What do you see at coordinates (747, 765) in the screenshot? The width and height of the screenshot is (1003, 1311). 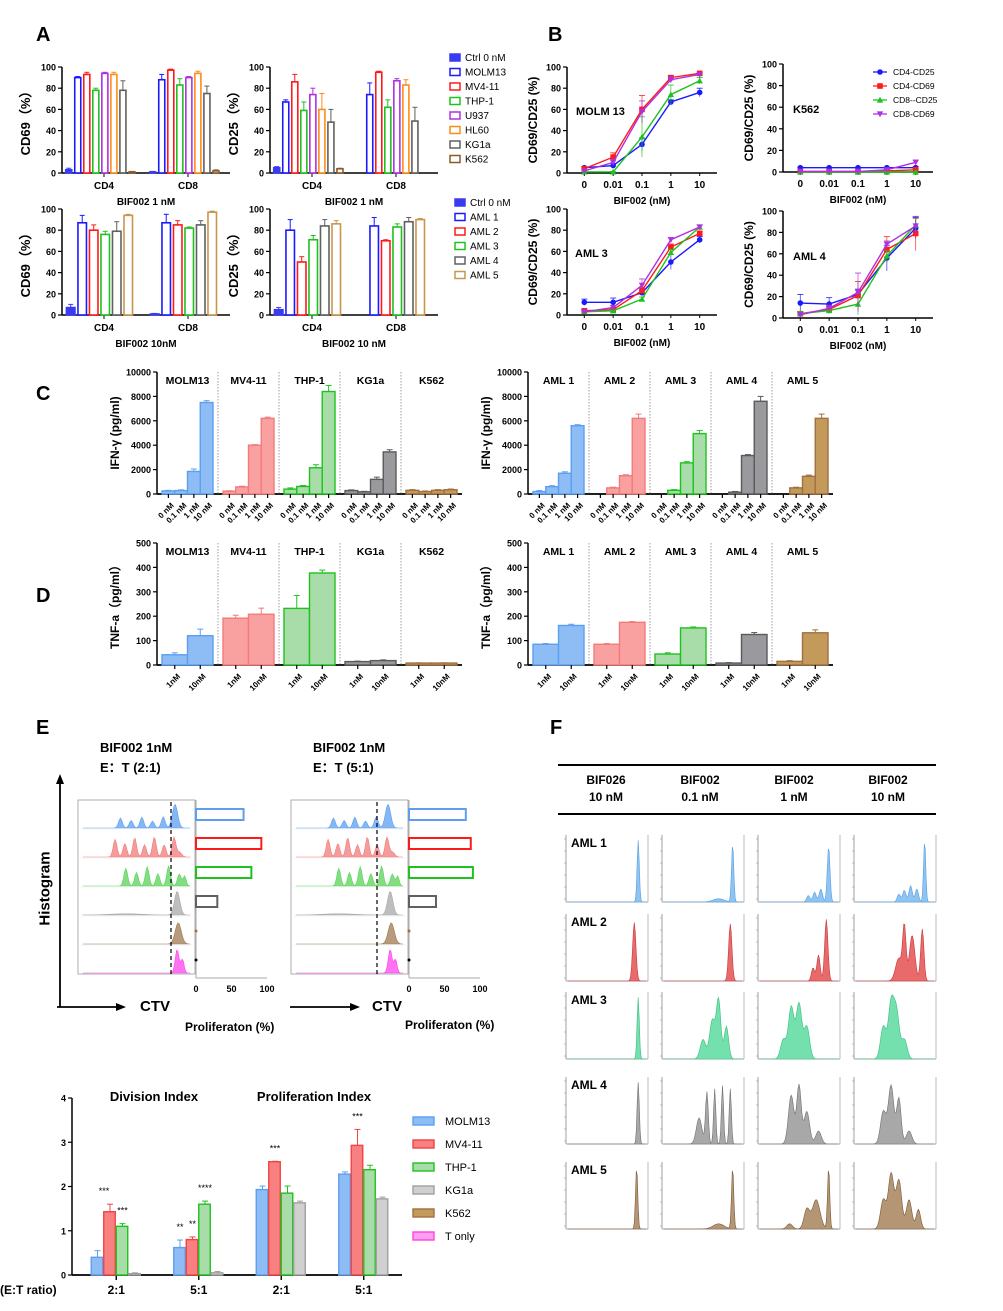 I see `f-table-top-rule` at bounding box center [747, 765].